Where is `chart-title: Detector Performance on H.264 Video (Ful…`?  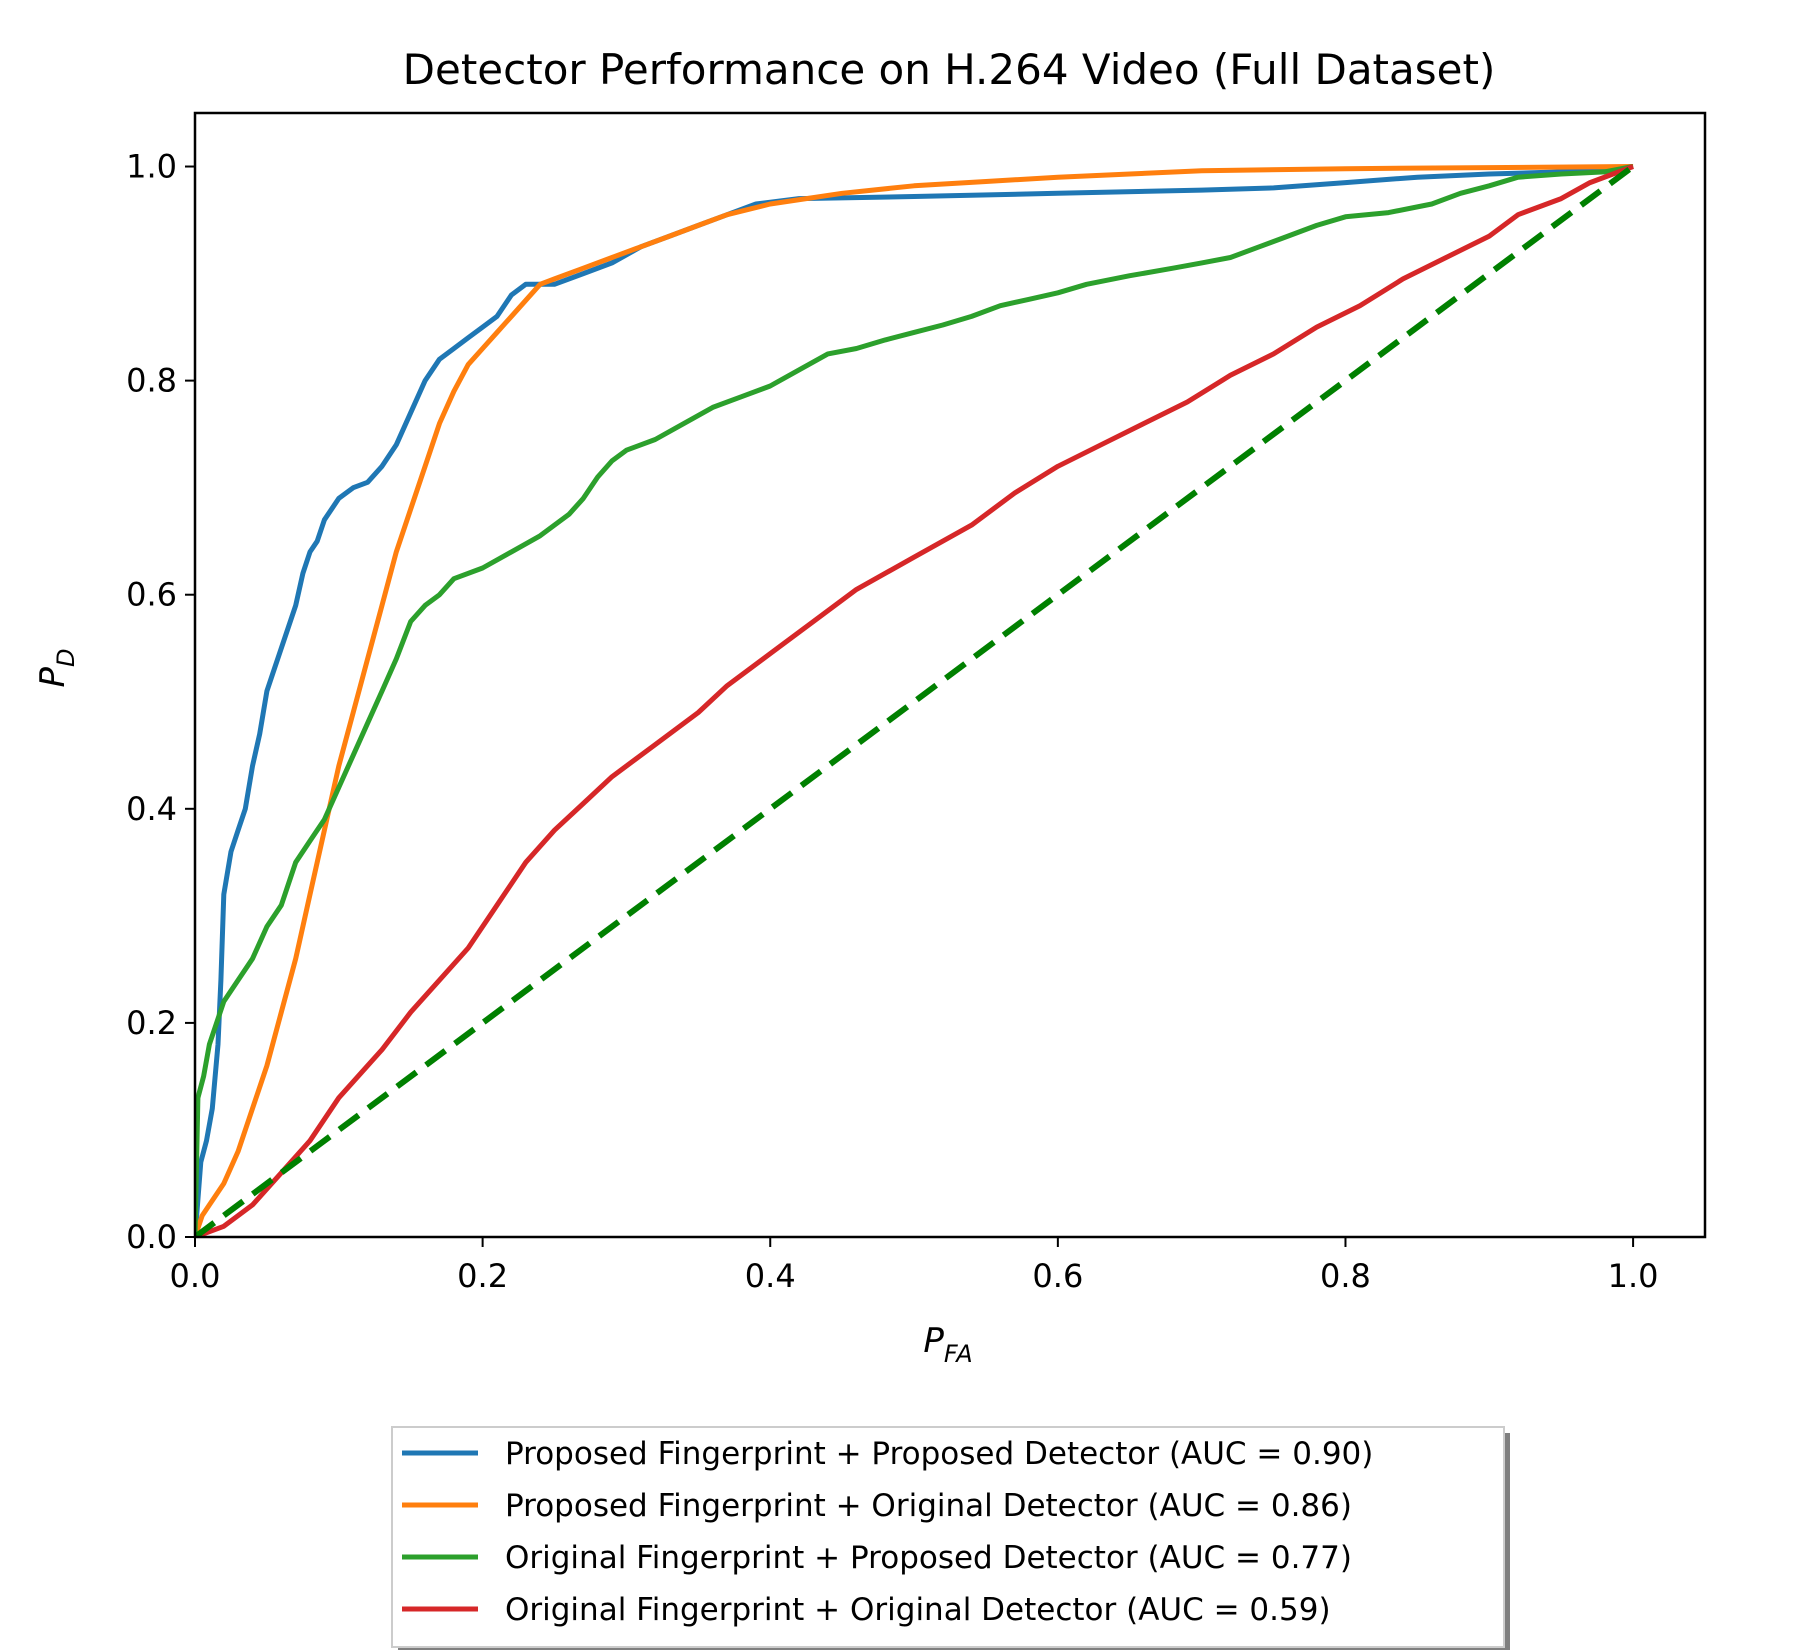
chart-title: Detector Performance on H.264 Video (Ful… is located at coordinates (949, 69).